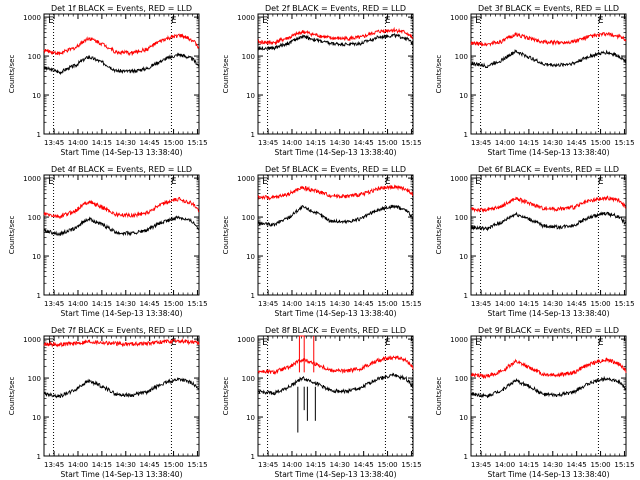  I want to click on panel-title: Det 8f BLACK = Events, RED = LLD, so click(335, 330).